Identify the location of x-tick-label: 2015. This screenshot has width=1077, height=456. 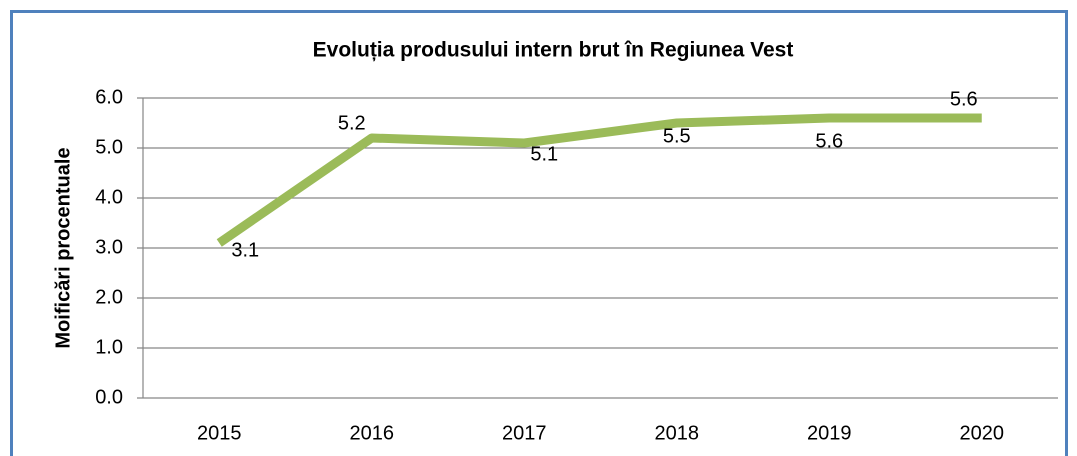
(219, 433).